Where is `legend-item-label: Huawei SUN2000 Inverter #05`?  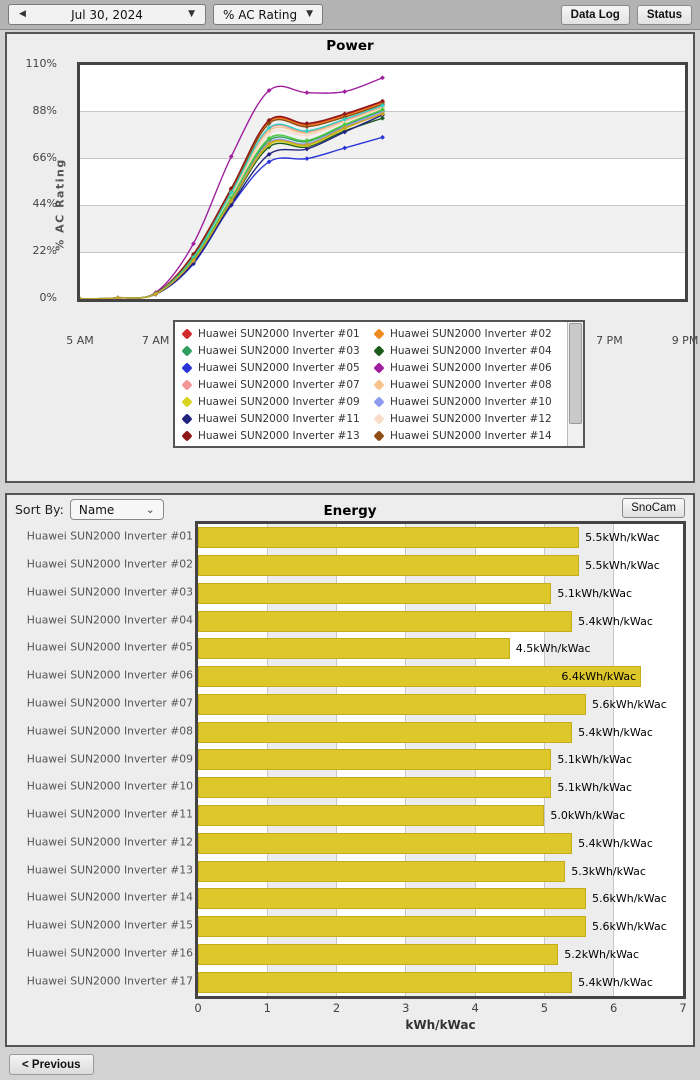
legend-item-label: Huawei SUN2000 Inverter #05 is located at coordinates (279, 367).